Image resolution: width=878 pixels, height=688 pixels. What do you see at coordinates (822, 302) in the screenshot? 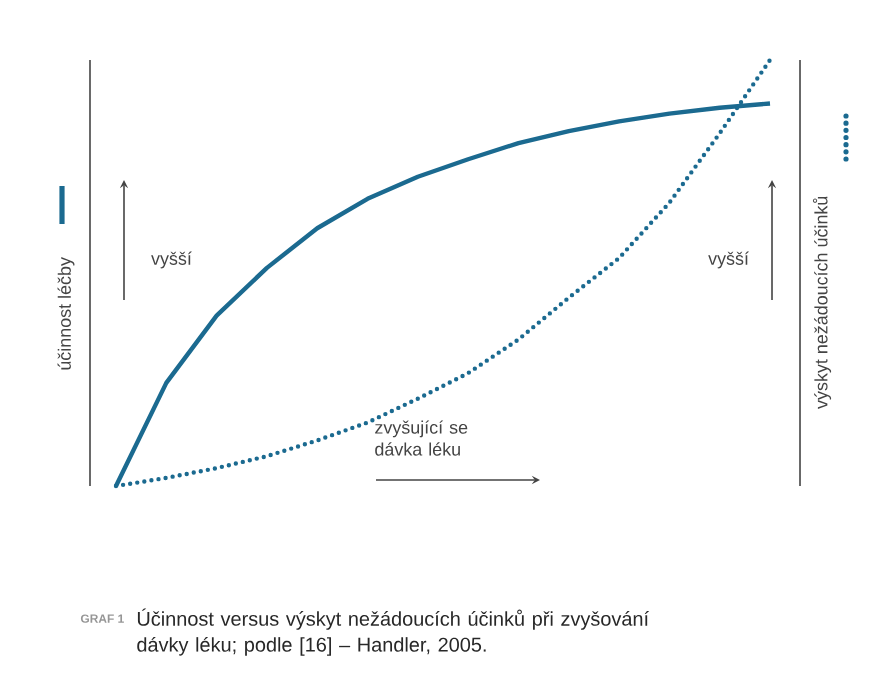
I see `y2-axis-title: výskyt nežádoucích účinků` at bounding box center [822, 302].